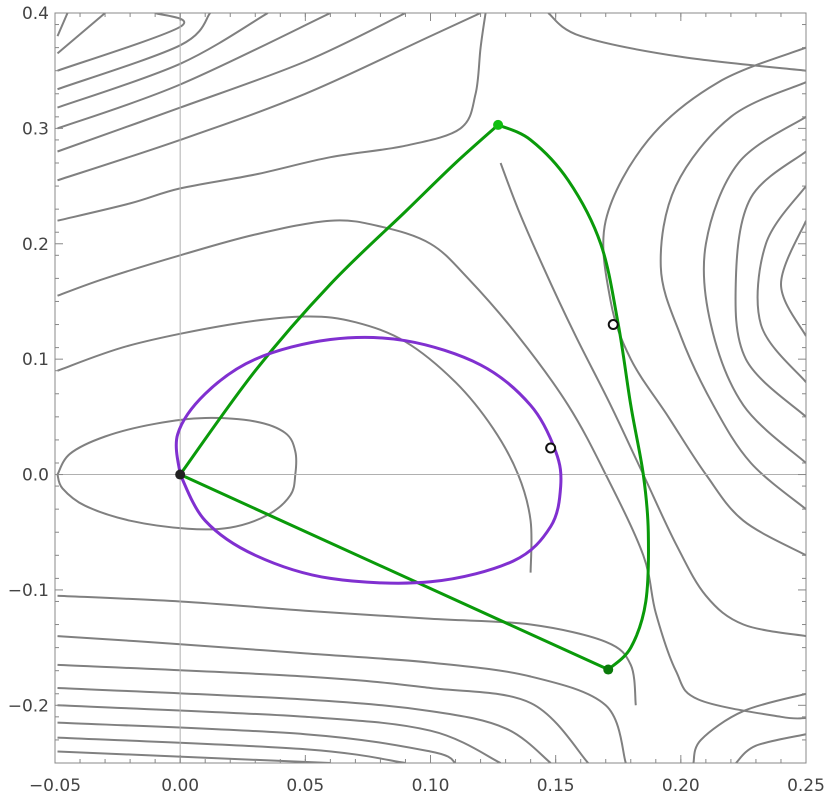 The image size is (830, 802). What do you see at coordinates (35, 360) in the screenshot?
I see `y-tick-label: 0.1` at bounding box center [35, 360].